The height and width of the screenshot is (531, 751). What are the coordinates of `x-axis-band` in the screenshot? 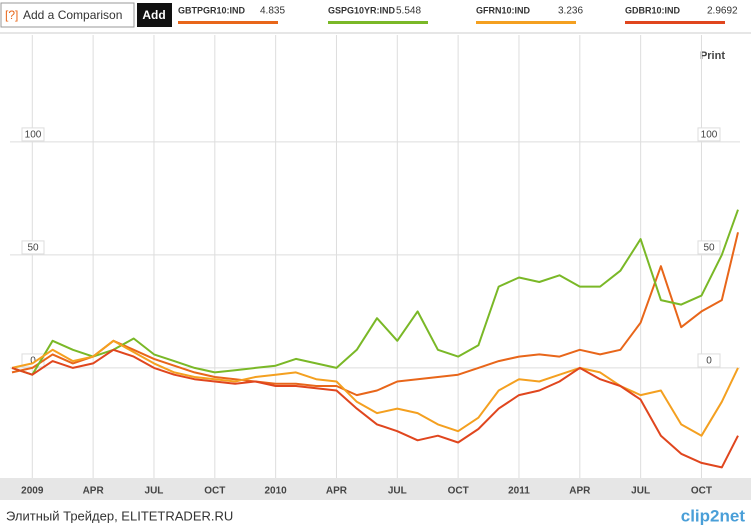 It's located at (375, 489).